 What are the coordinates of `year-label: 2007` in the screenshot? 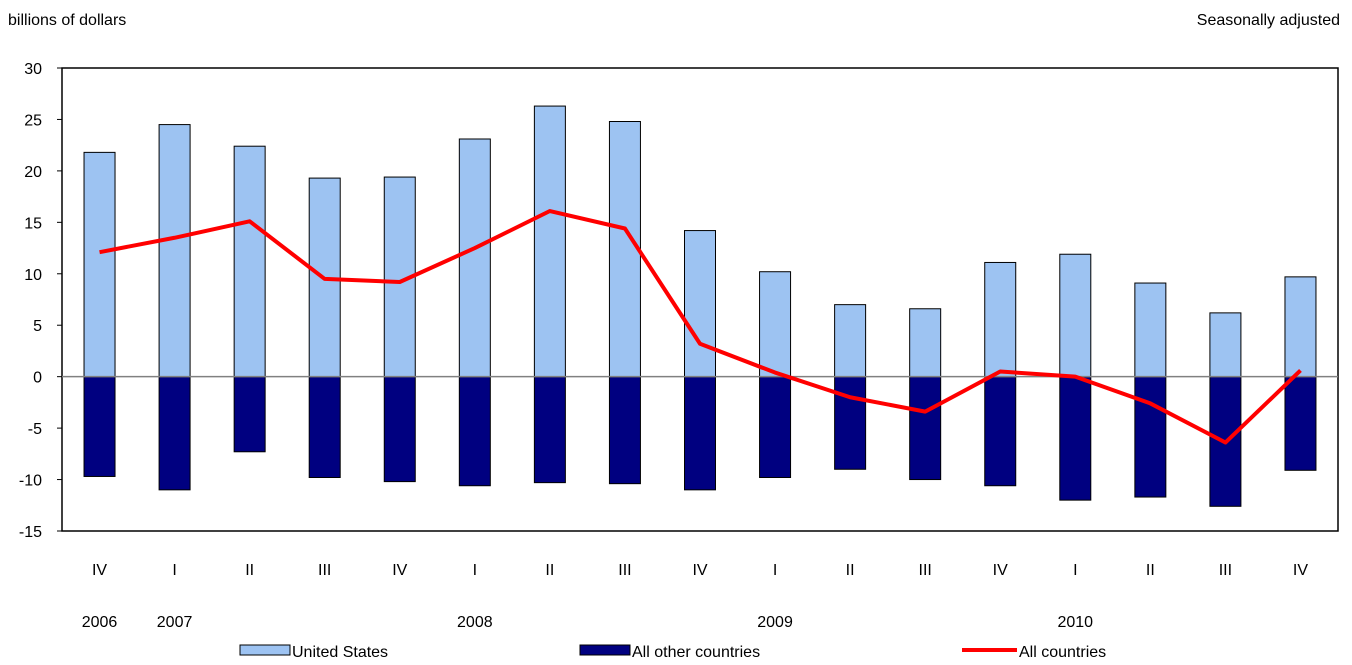 It's located at (175, 622).